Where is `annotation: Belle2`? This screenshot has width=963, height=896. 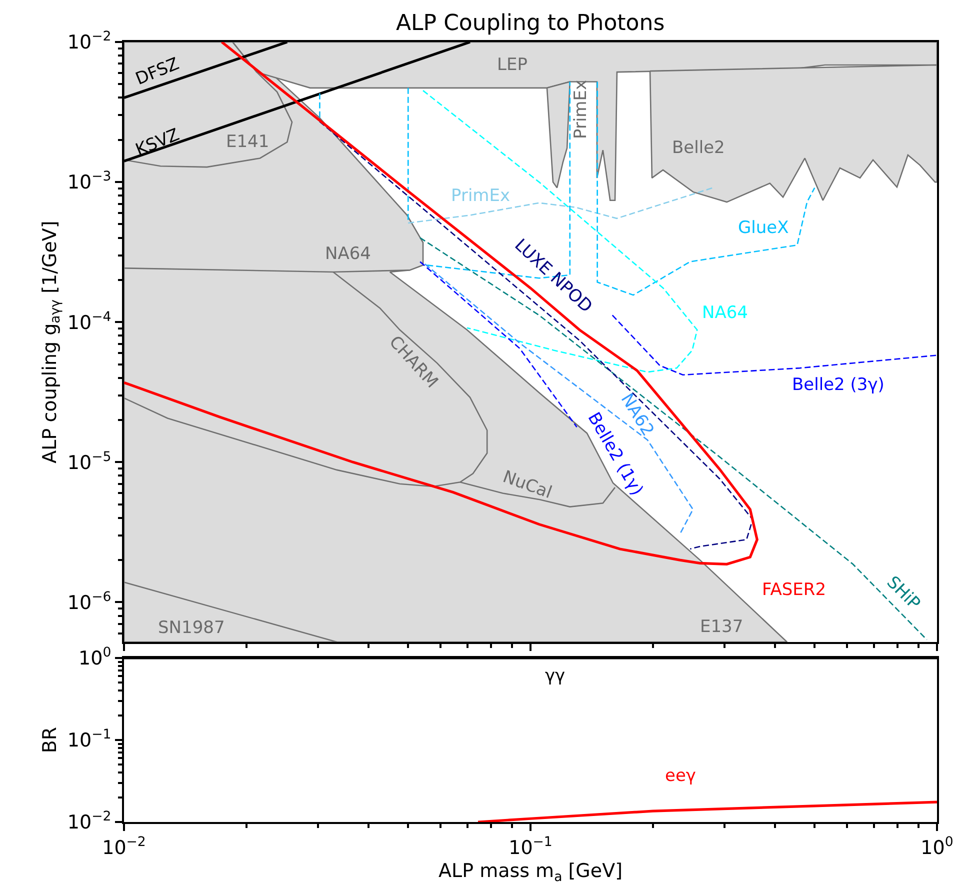 annotation: Belle2 is located at coordinates (698, 148).